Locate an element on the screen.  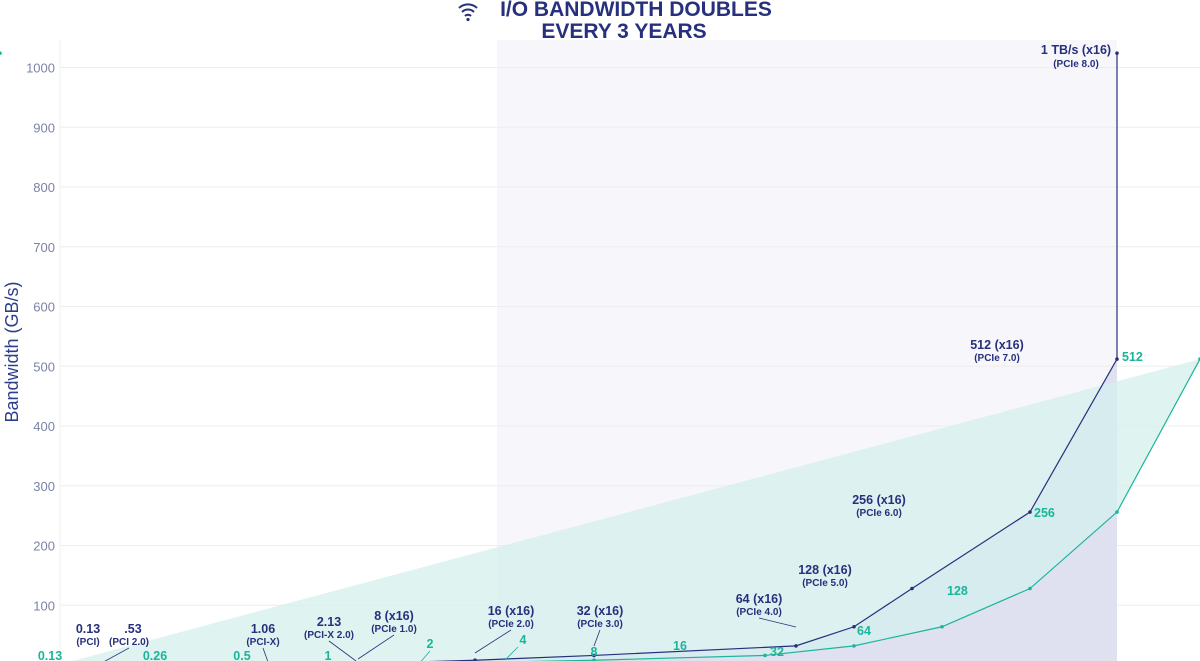
y-tick-label: 800 is located at coordinates (44, 187).